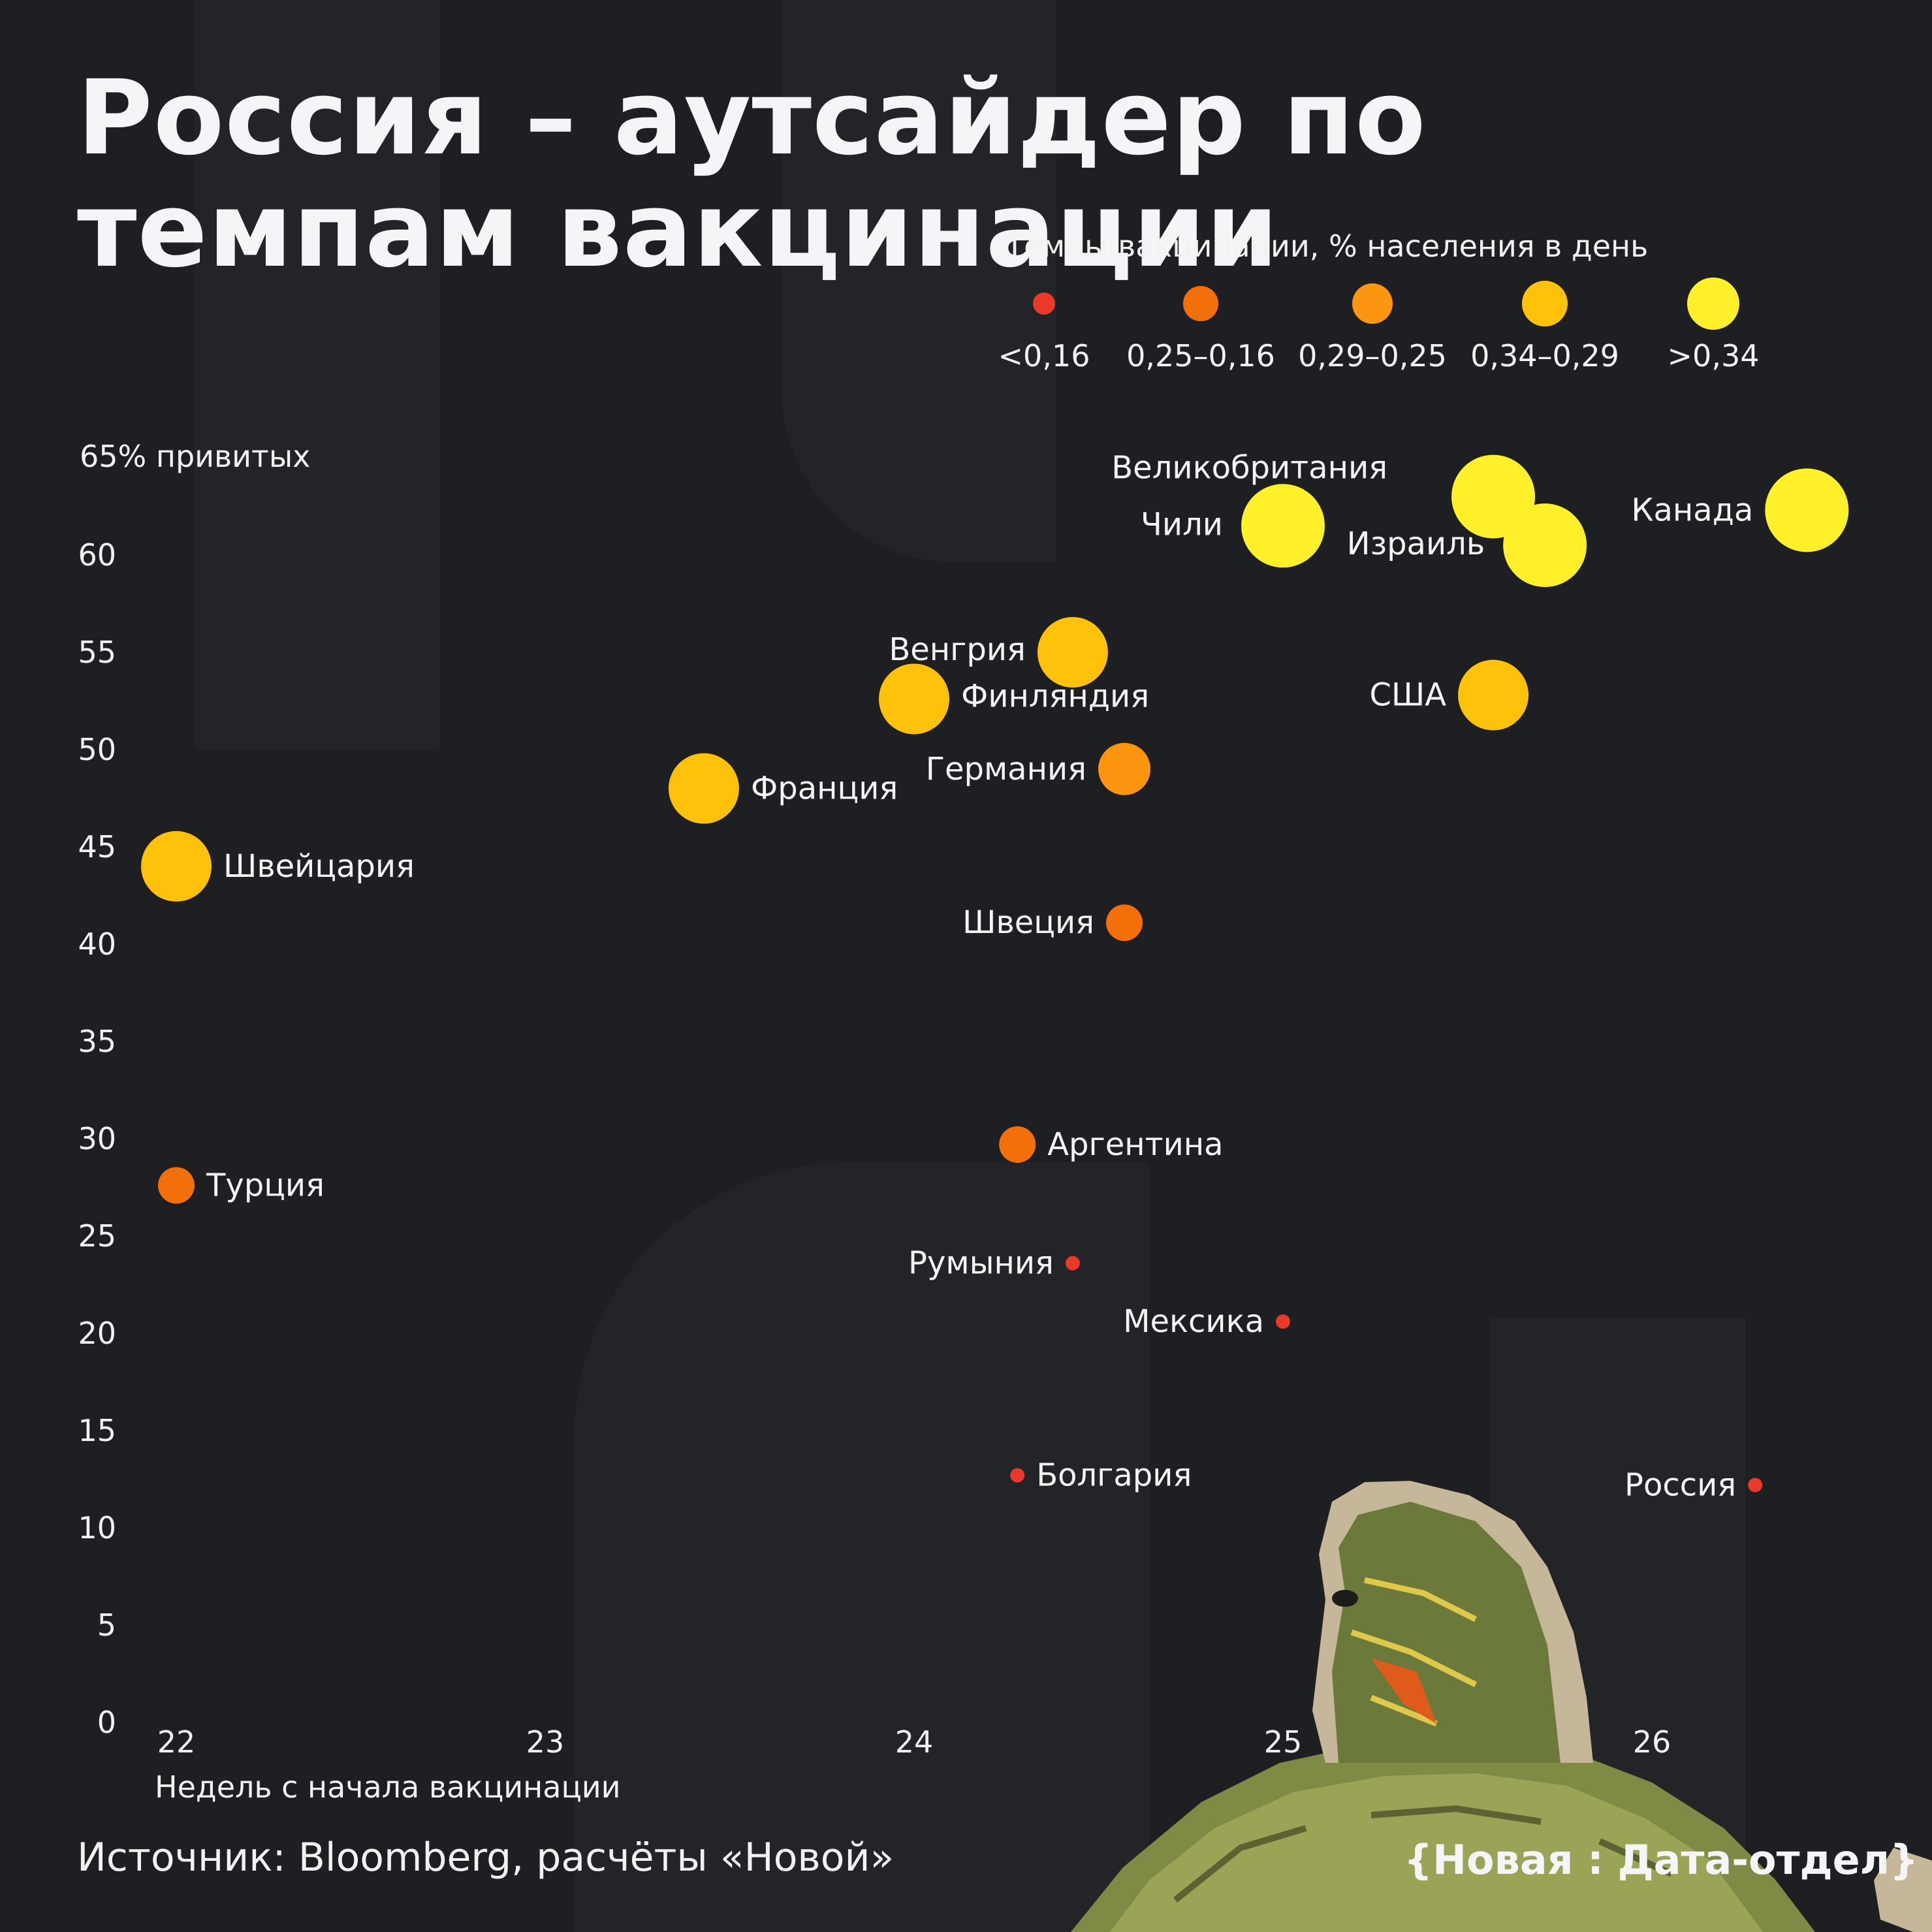 This screenshot has width=1932, height=1932. What do you see at coordinates (1028, 922) in the screenshot?
I see `data-label: Швеция` at bounding box center [1028, 922].